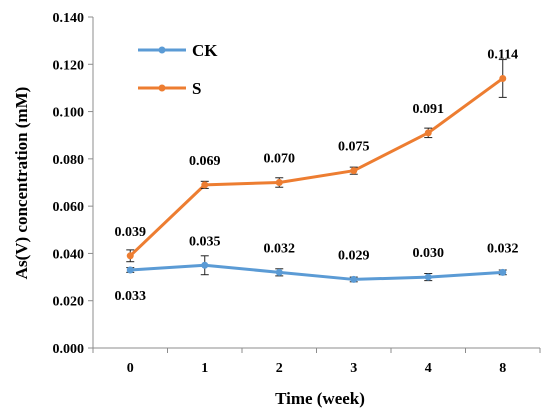  Describe the element at coordinates (69, 349) in the screenshot. I see `y-tick-label: 0.000` at that location.